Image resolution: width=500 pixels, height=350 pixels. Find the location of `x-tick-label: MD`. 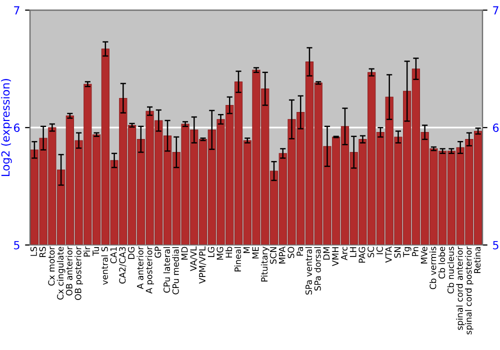

x-tick-label: MD is located at coordinates (184, 253).